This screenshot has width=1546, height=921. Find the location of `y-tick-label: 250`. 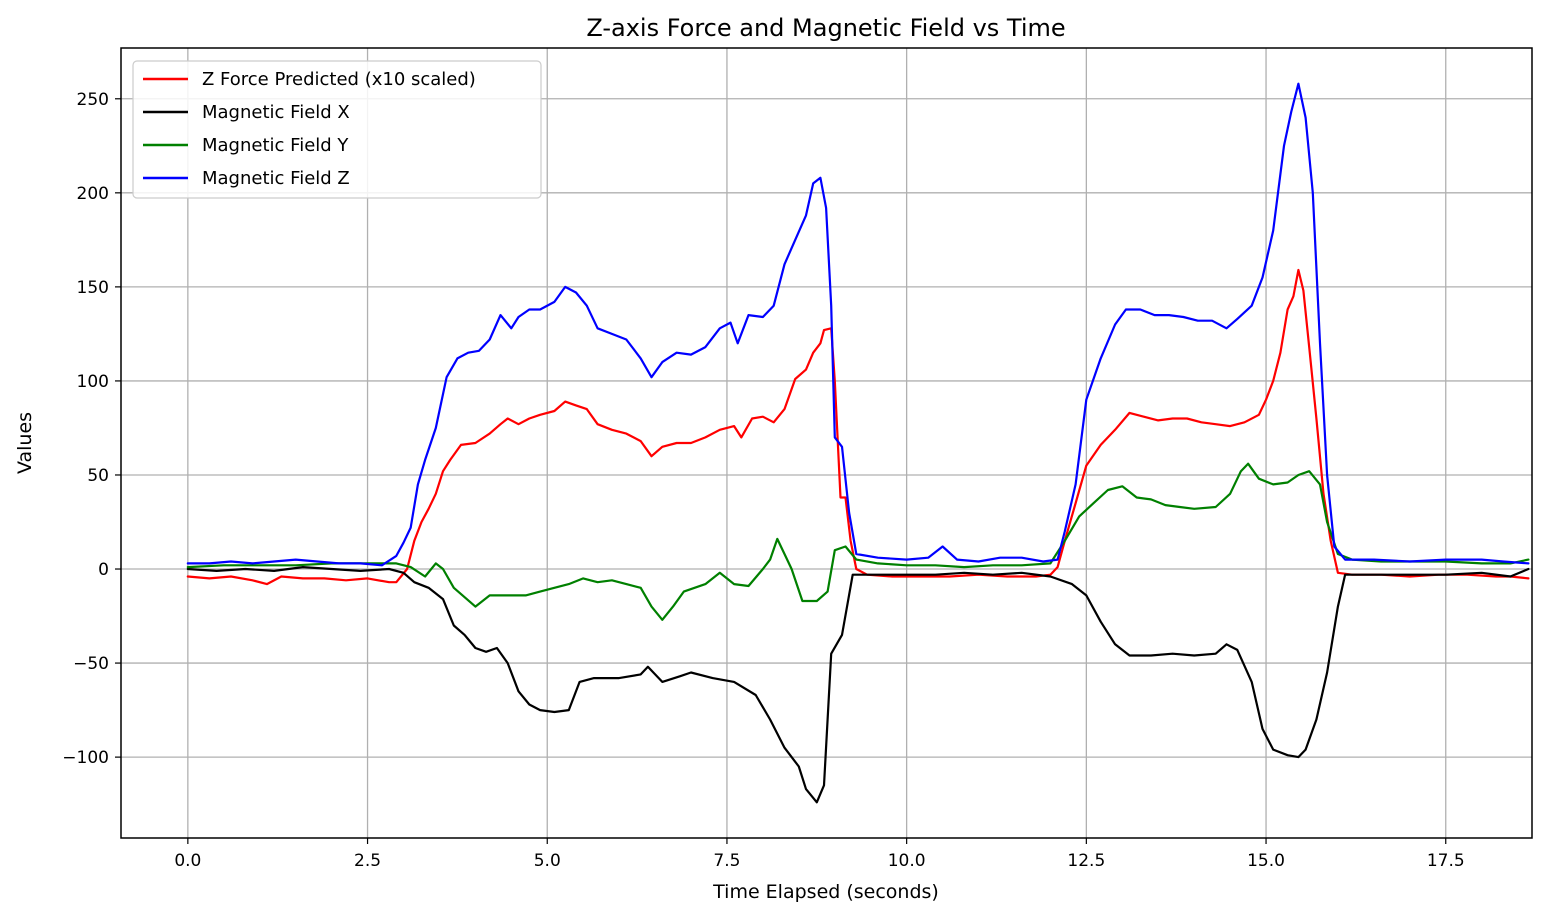

y-tick-label: 250 is located at coordinates (93, 100).